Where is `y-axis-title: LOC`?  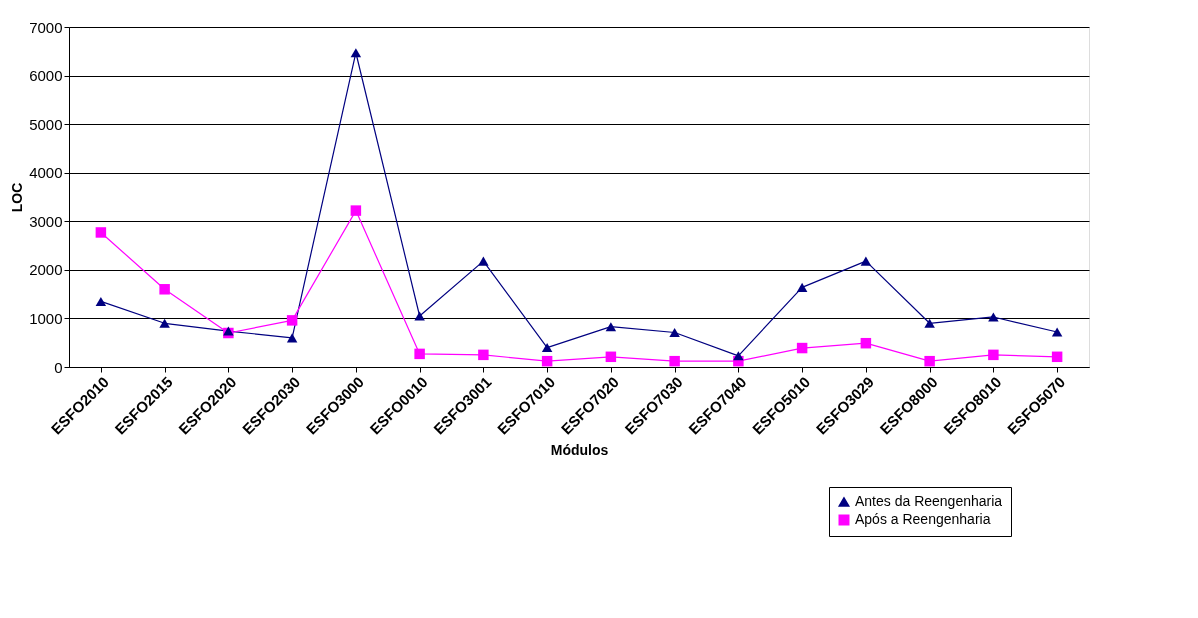
y-axis-title: LOC is located at coordinates (17, 197).